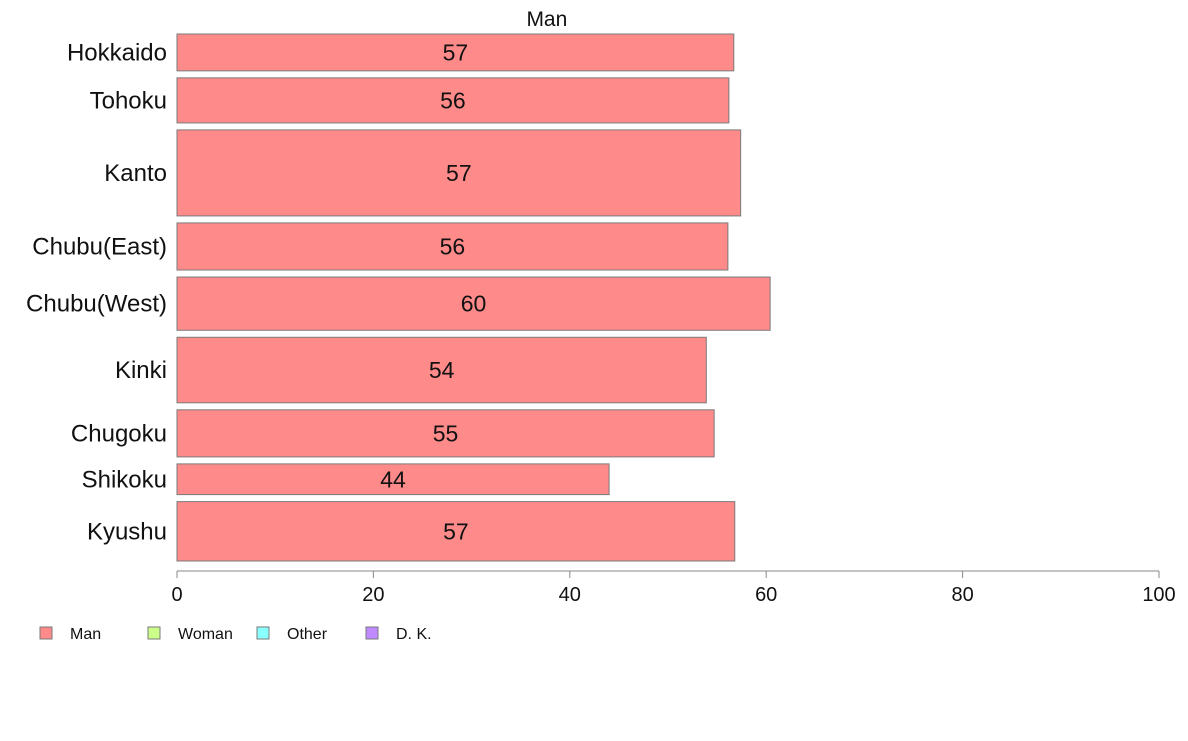 The image size is (1188, 741). Describe the element at coordinates (546, 19) in the screenshot. I see `panel-title: Man` at that location.